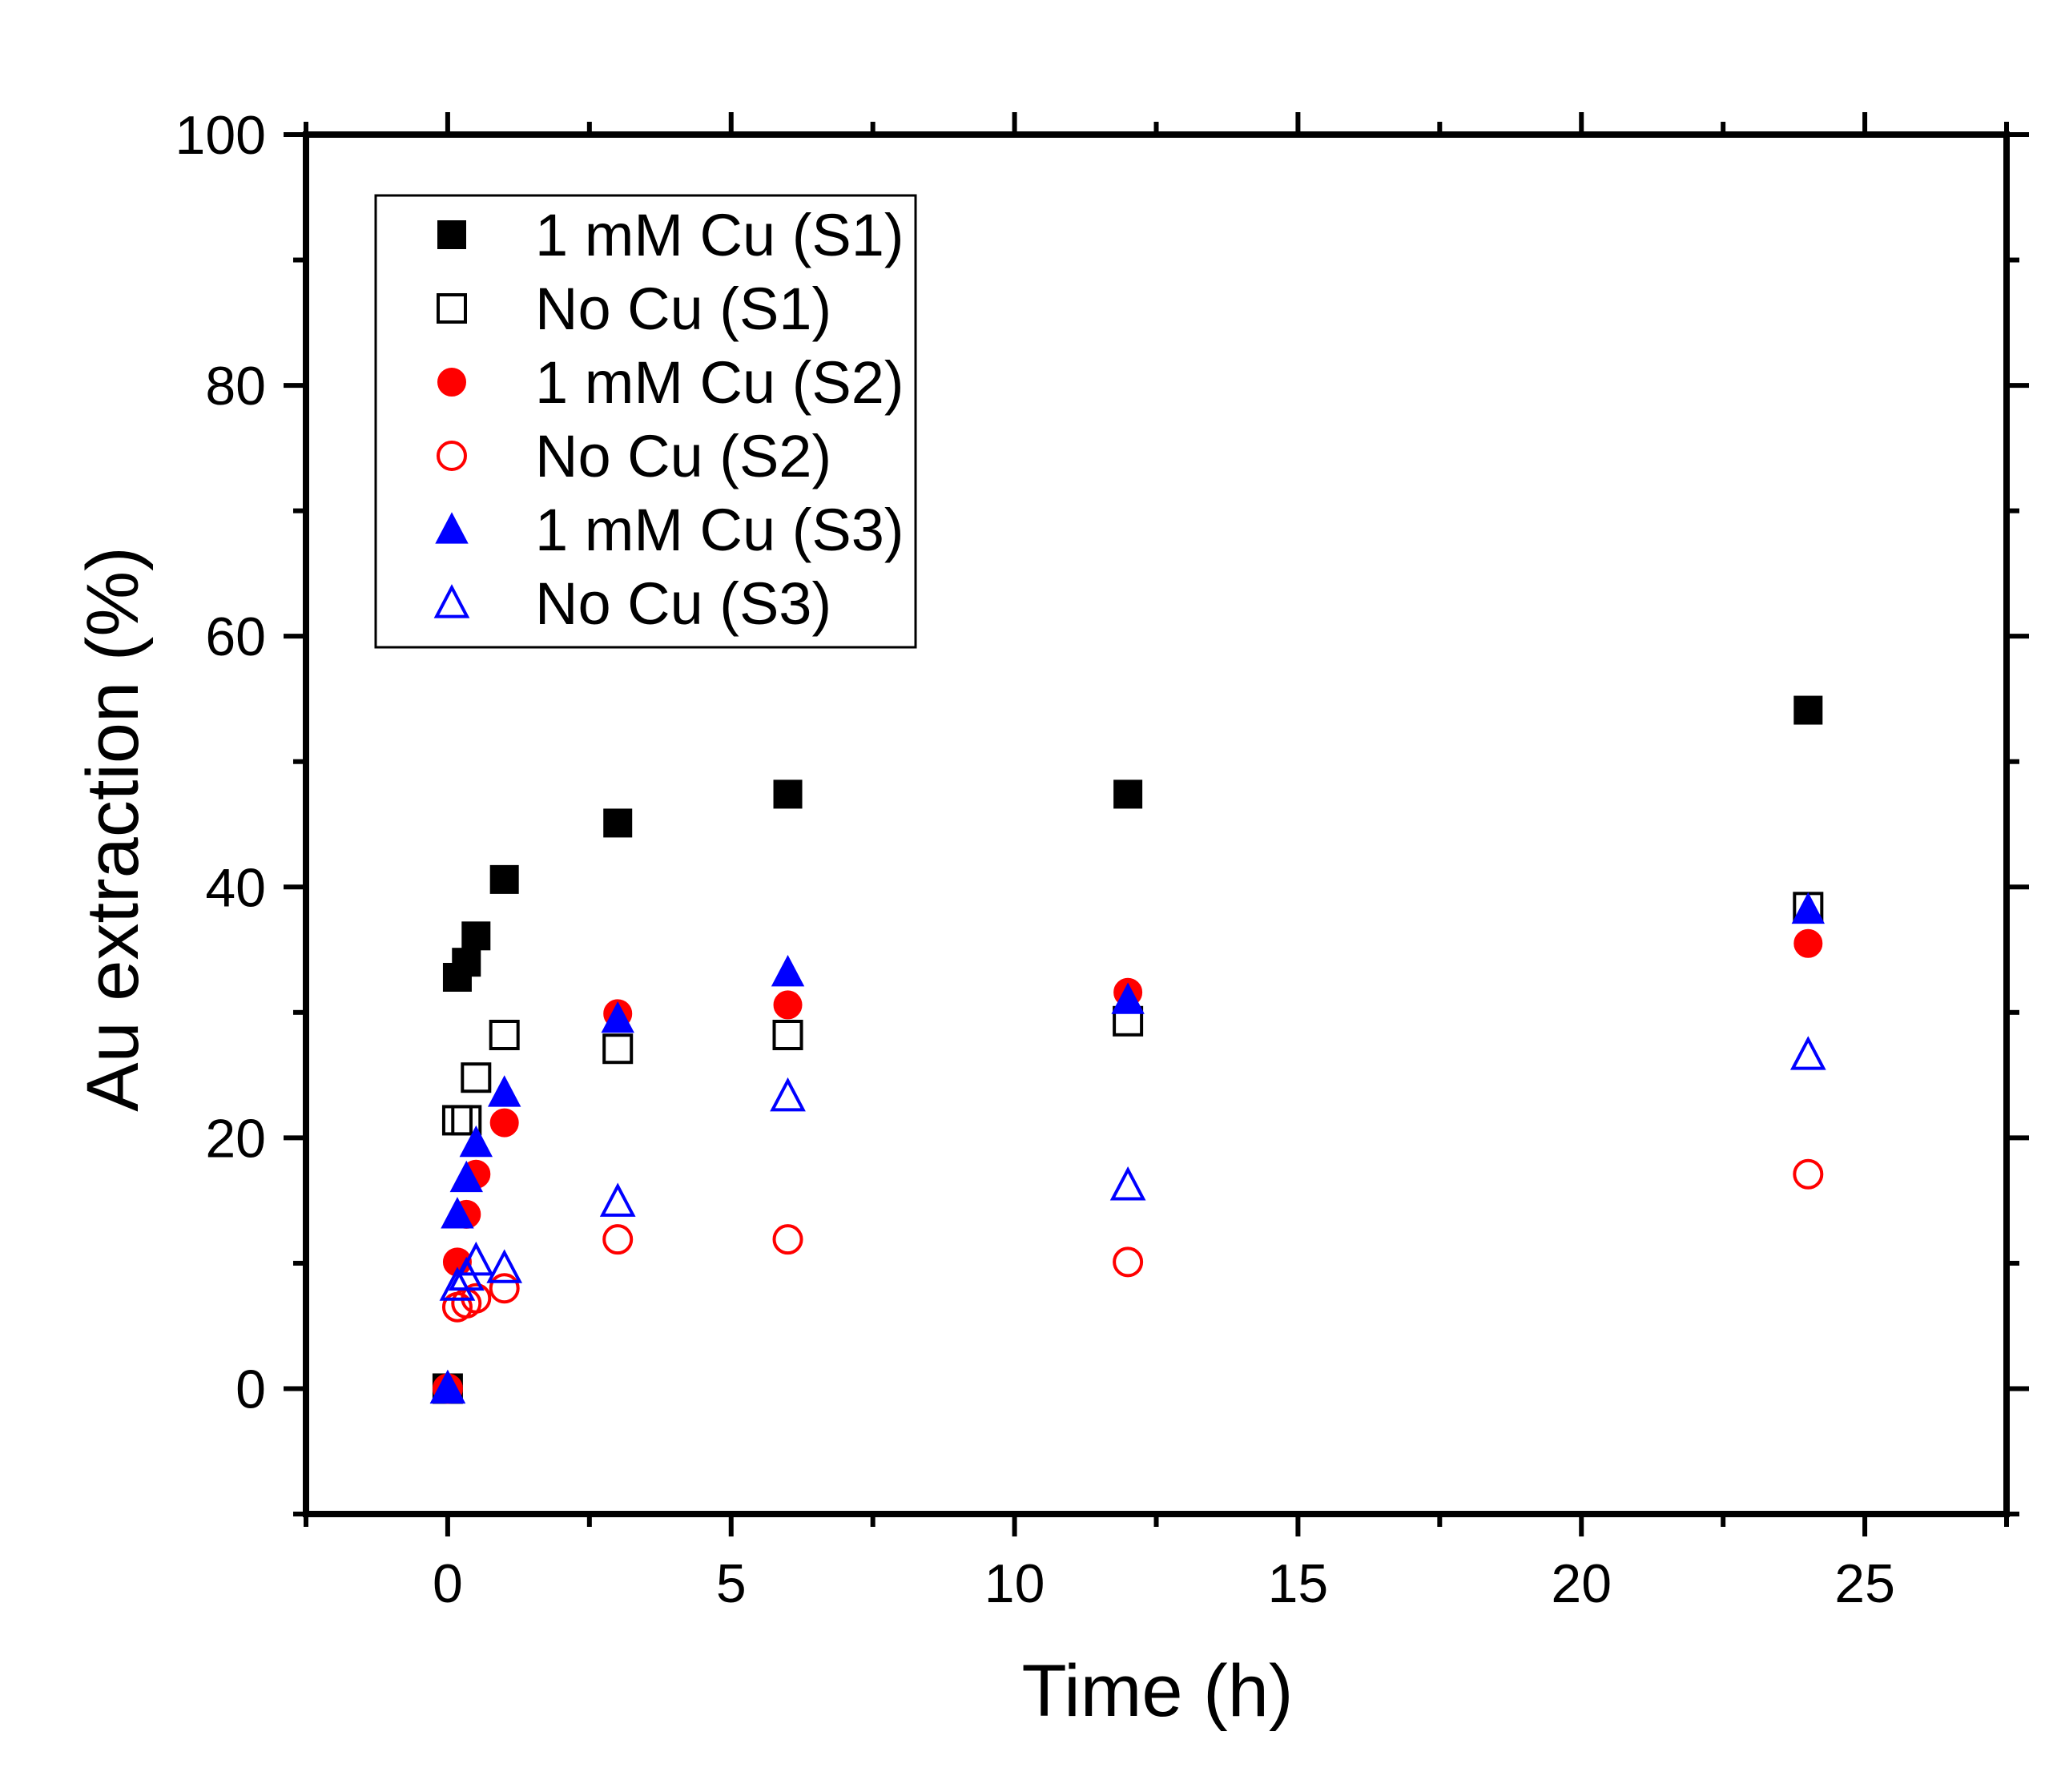 Image resolution: width=2049 pixels, height=1792 pixels. I want to click on x-tick-label: 20, so click(1581, 1583).